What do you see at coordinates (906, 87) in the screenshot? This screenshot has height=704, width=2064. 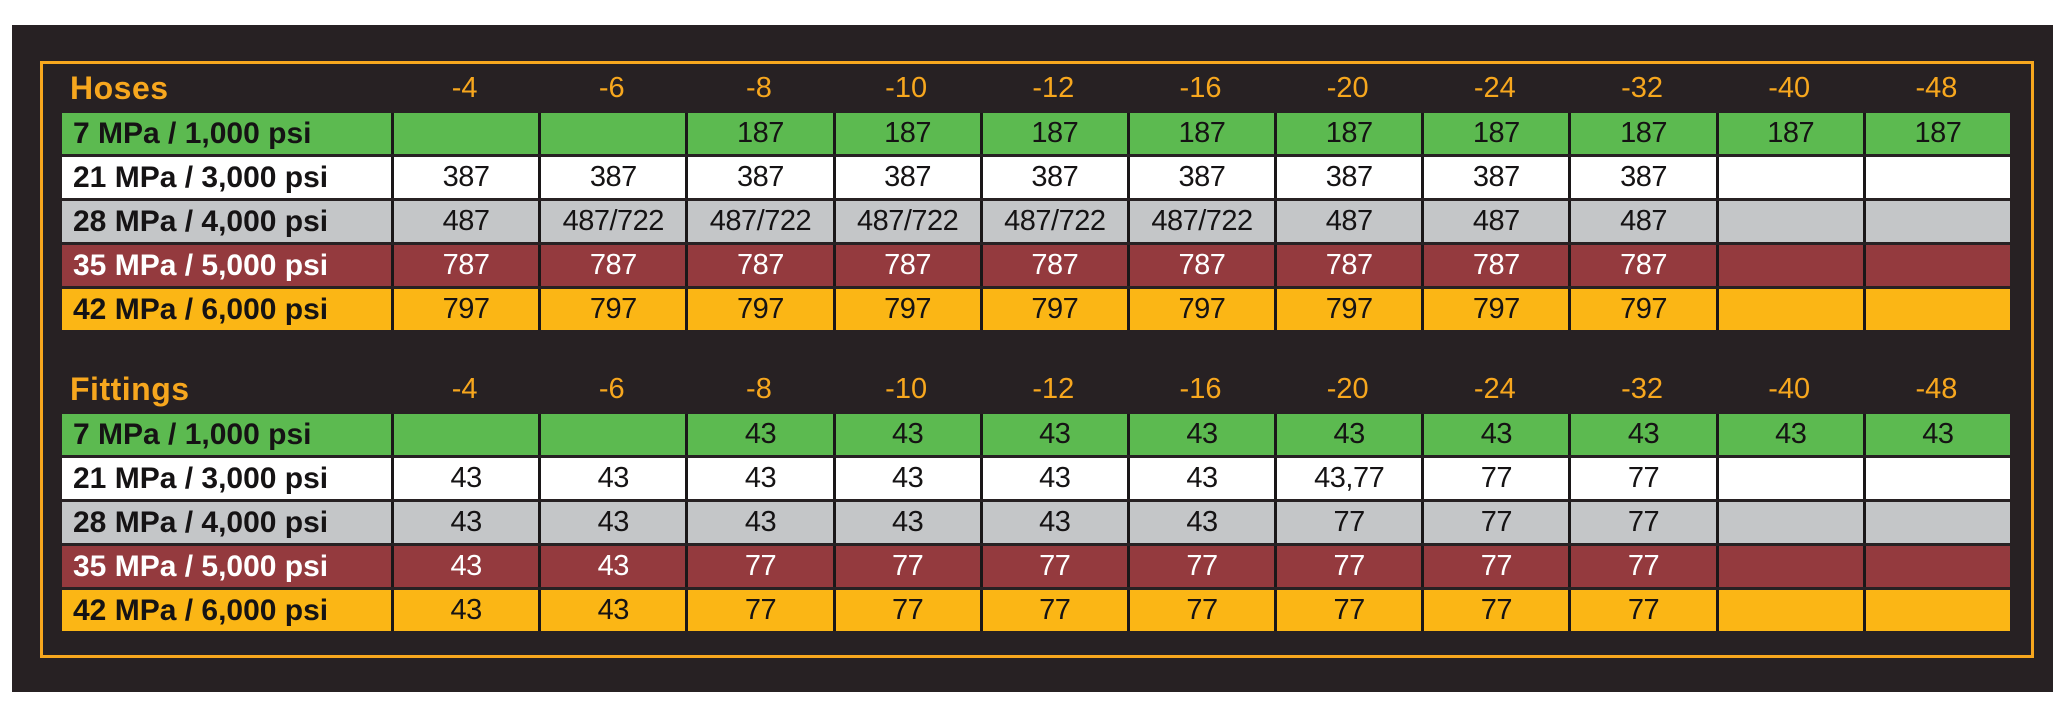 I see `column-header: -10` at bounding box center [906, 87].